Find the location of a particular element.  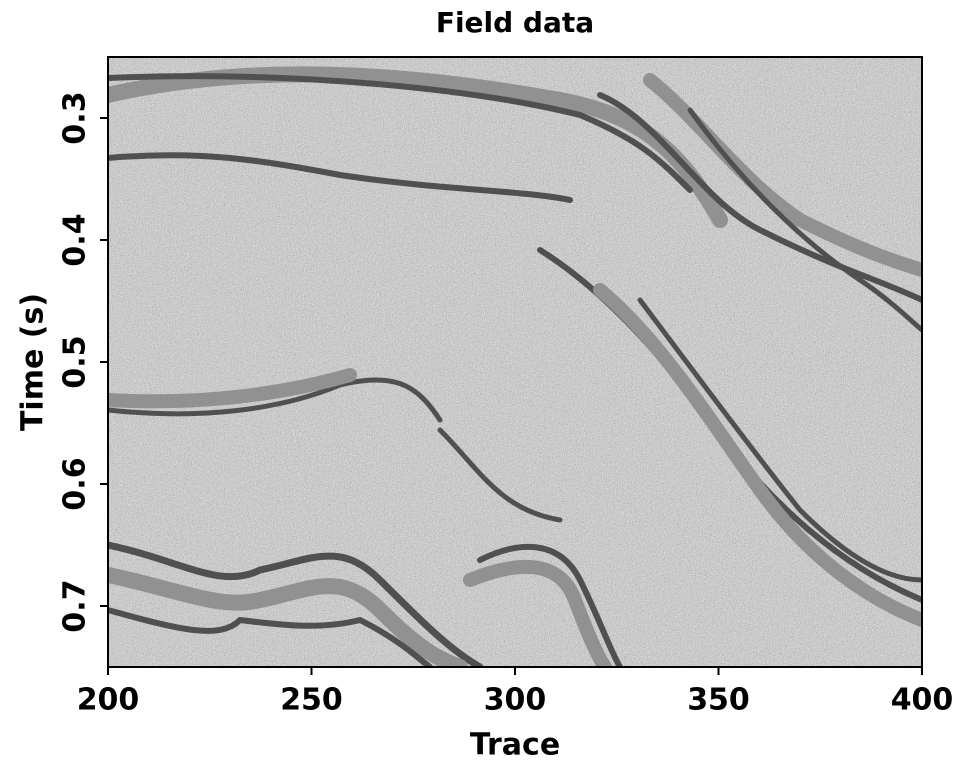

x-tick-label: 250 is located at coordinates (311, 700).